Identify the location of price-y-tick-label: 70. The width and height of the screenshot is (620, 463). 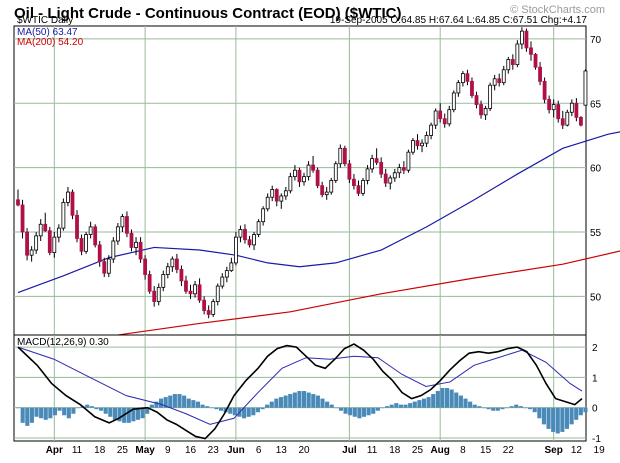
(596, 40).